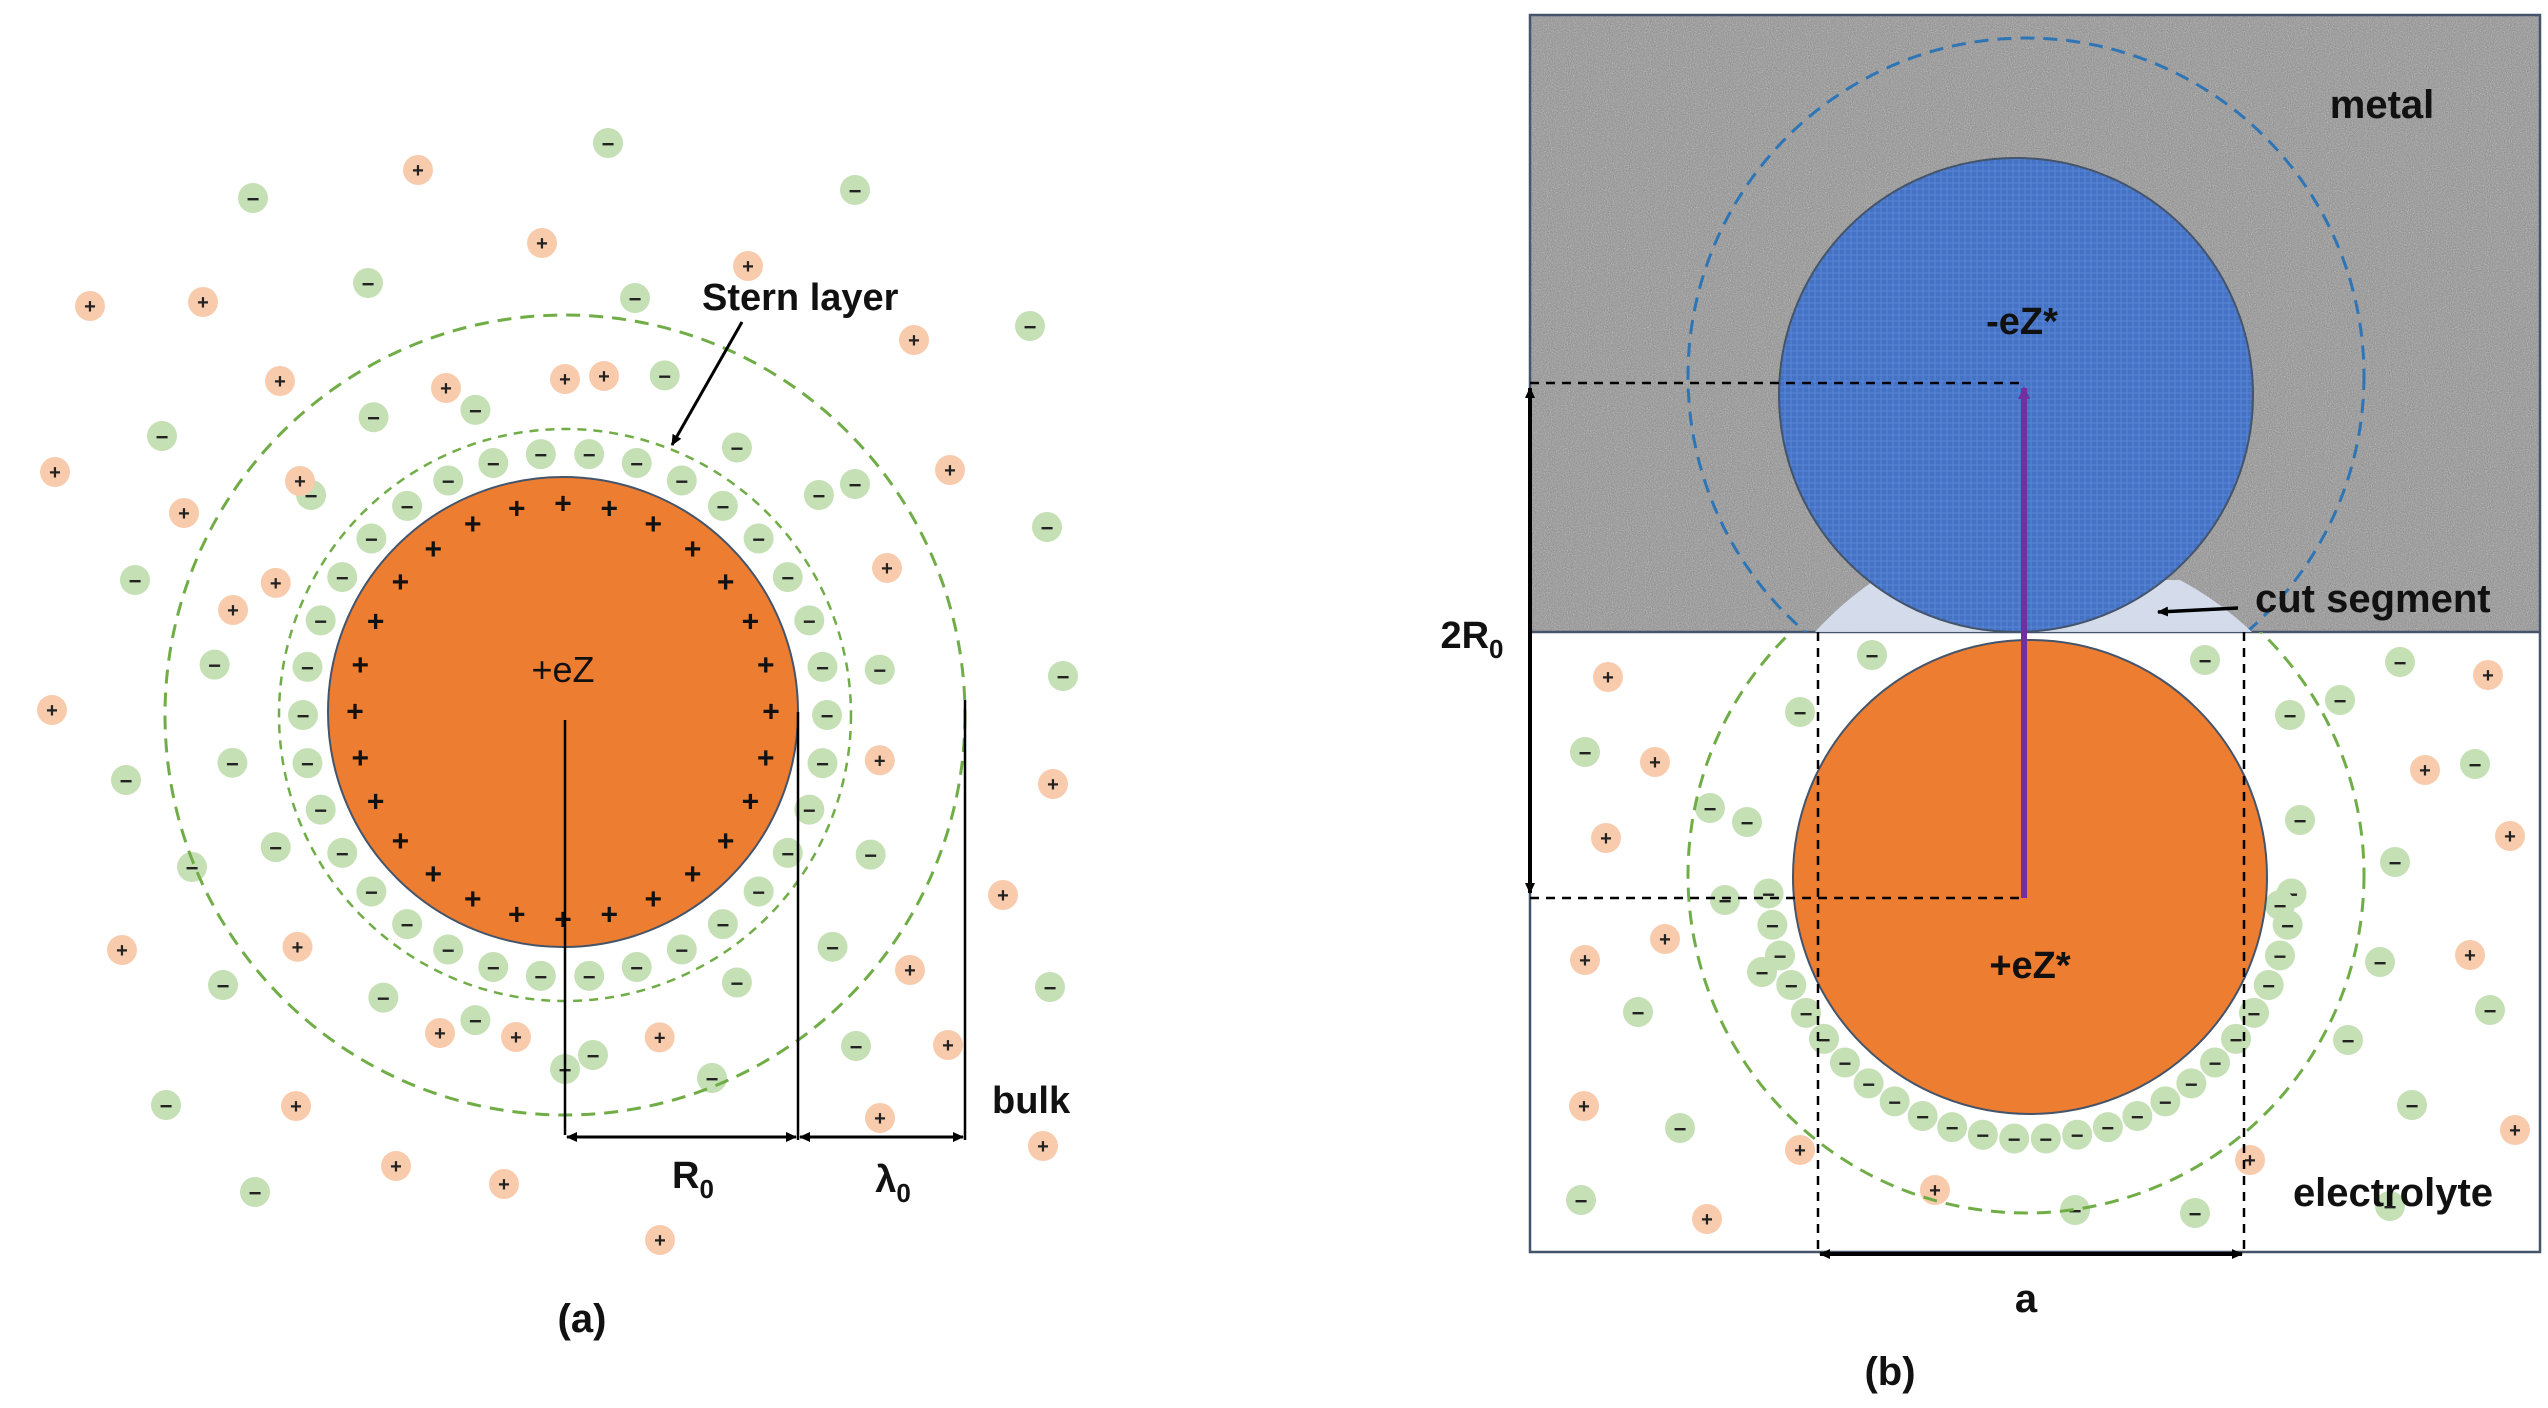 The width and height of the screenshot is (2548, 1408). Describe the element at coordinates (707, 383) in the screenshot. I see `stern-layer-pointer` at that location.